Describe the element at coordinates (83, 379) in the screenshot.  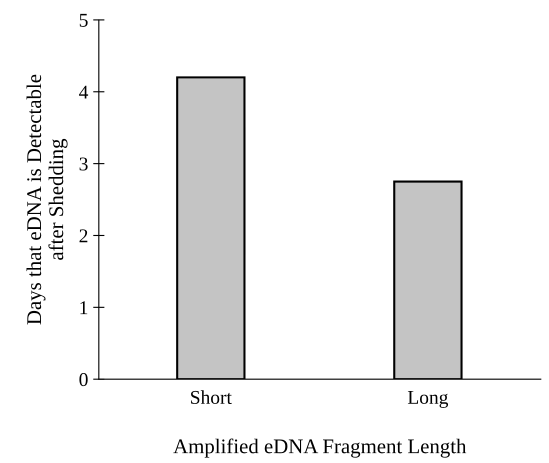
I see `y-tick-label: 0` at that location.